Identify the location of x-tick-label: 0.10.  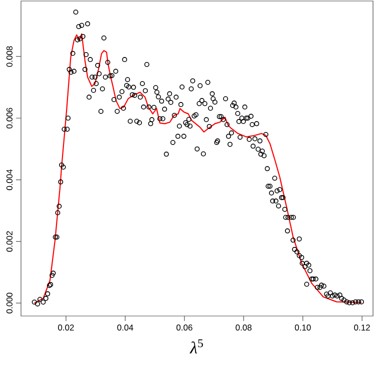
(302, 327).